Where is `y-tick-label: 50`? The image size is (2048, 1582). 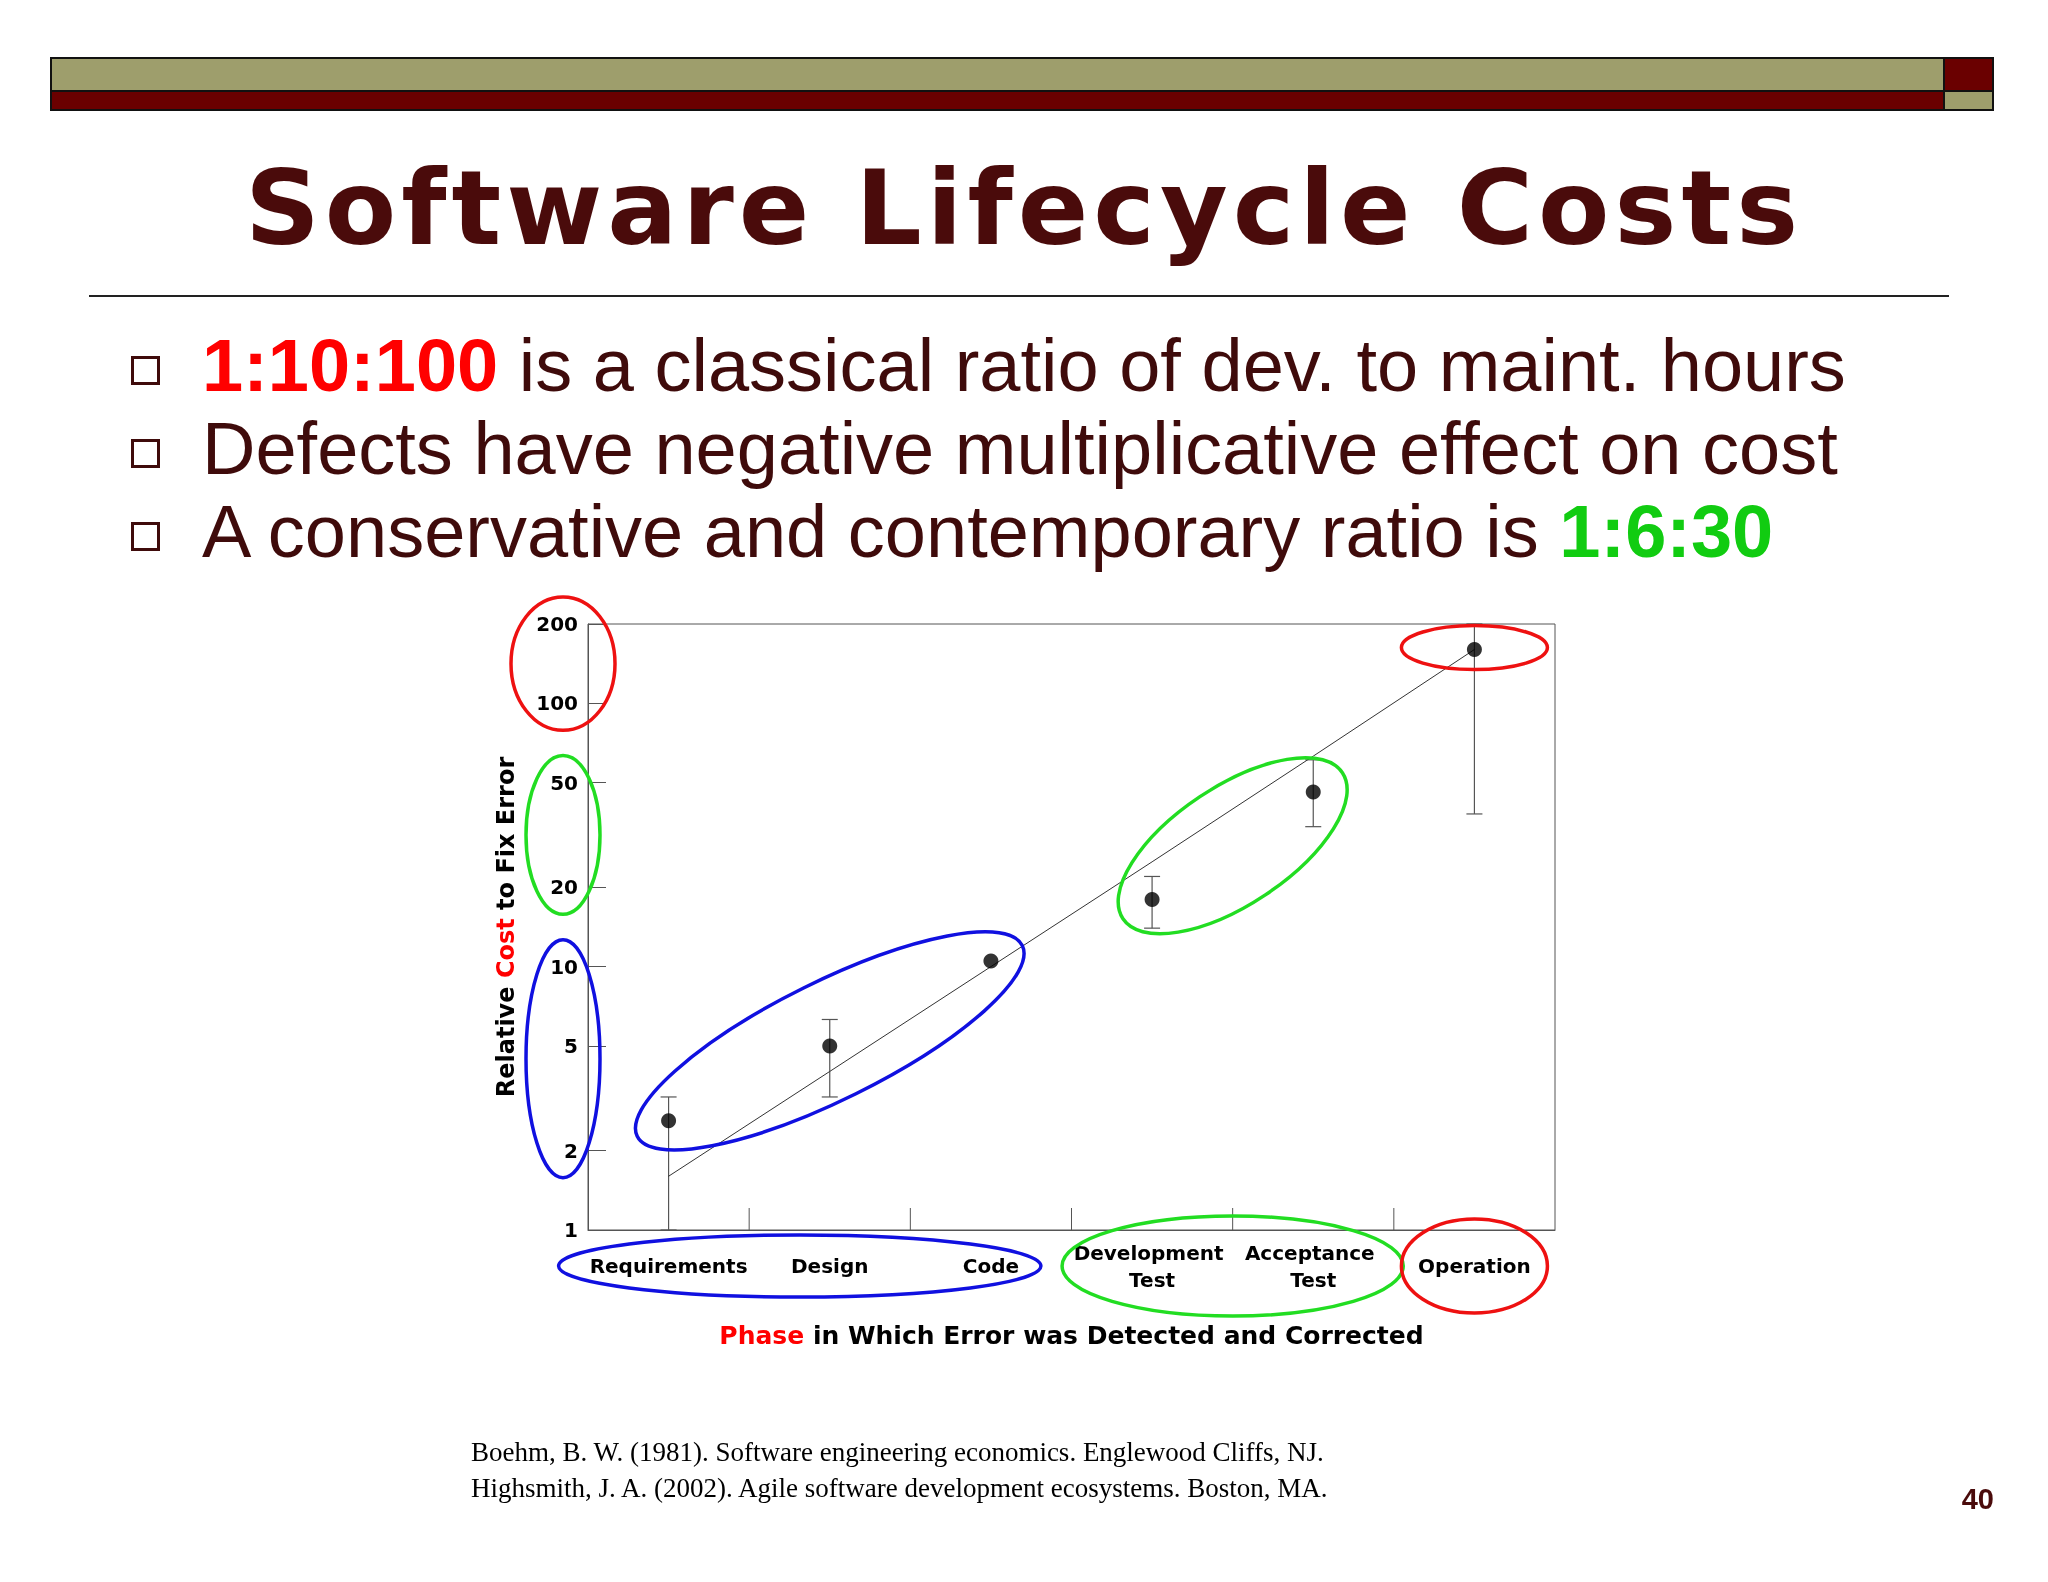 y-tick-label: 50 is located at coordinates (564, 782).